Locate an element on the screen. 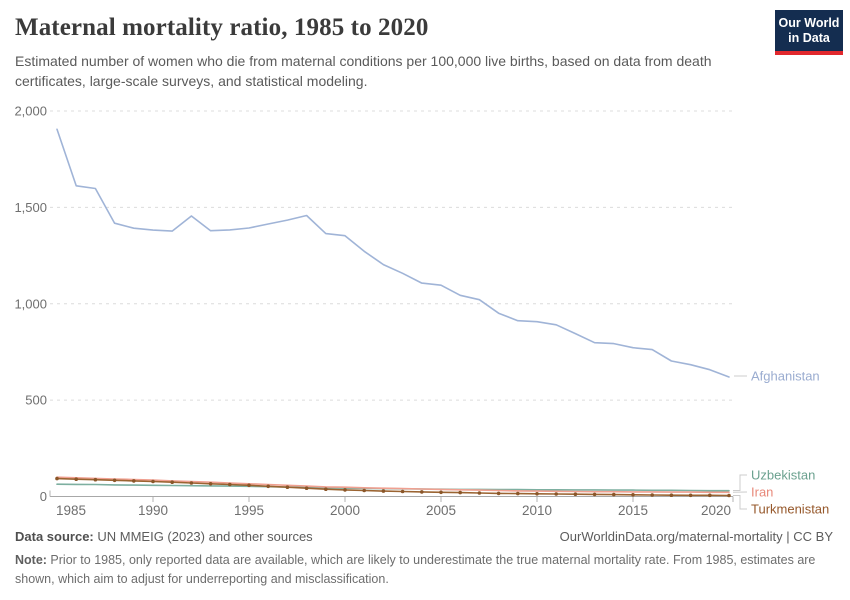 The image size is (850, 600). x-tick-label: 2015 is located at coordinates (633, 510).